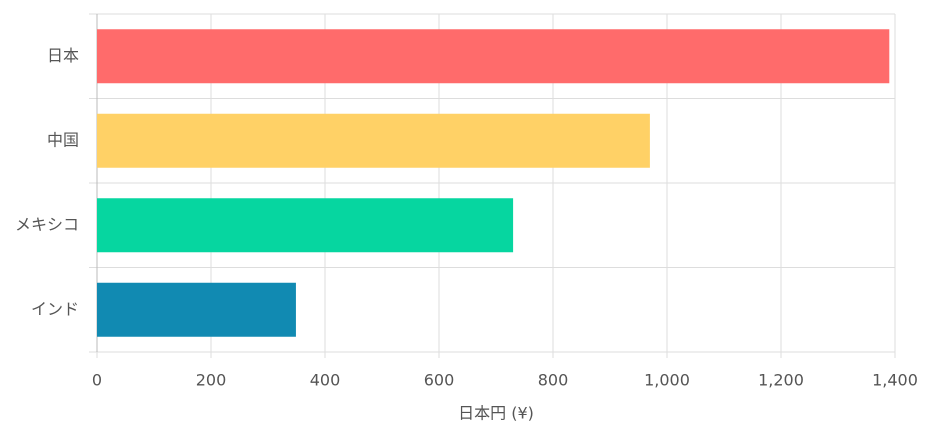 Image resolution: width=933 pixels, height=438 pixels. Describe the element at coordinates (553, 380) in the screenshot. I see `x-tick-label: 800` at that location.